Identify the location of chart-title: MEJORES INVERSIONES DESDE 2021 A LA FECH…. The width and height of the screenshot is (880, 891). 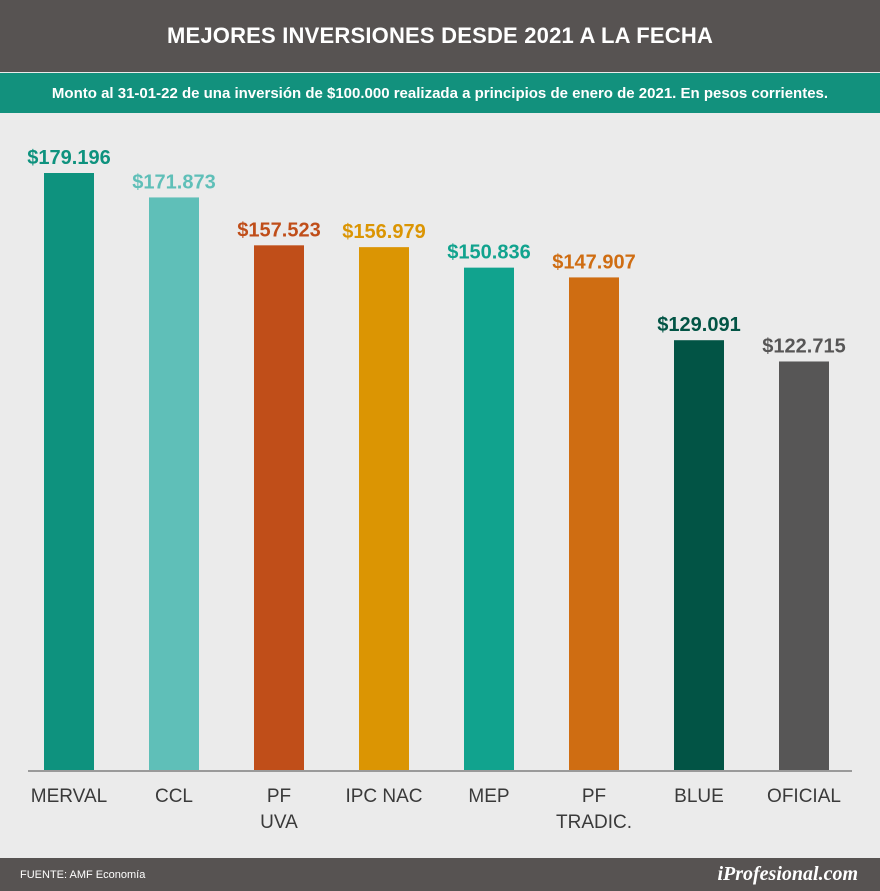
(440, 35).